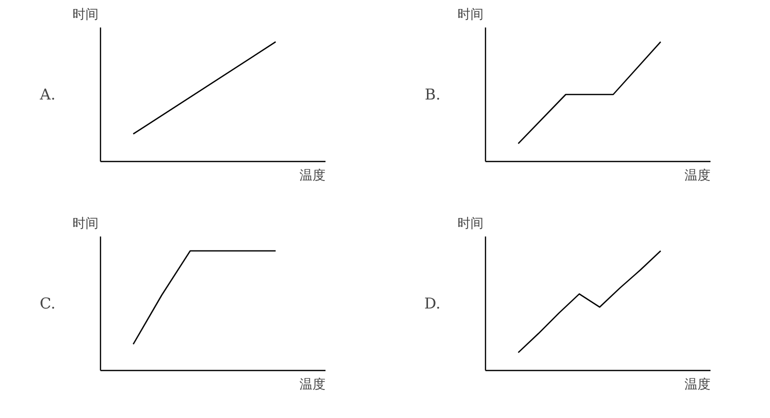 The height and width of the screenshot is (418, 770). I want to click on text: A., so click(47, 95).